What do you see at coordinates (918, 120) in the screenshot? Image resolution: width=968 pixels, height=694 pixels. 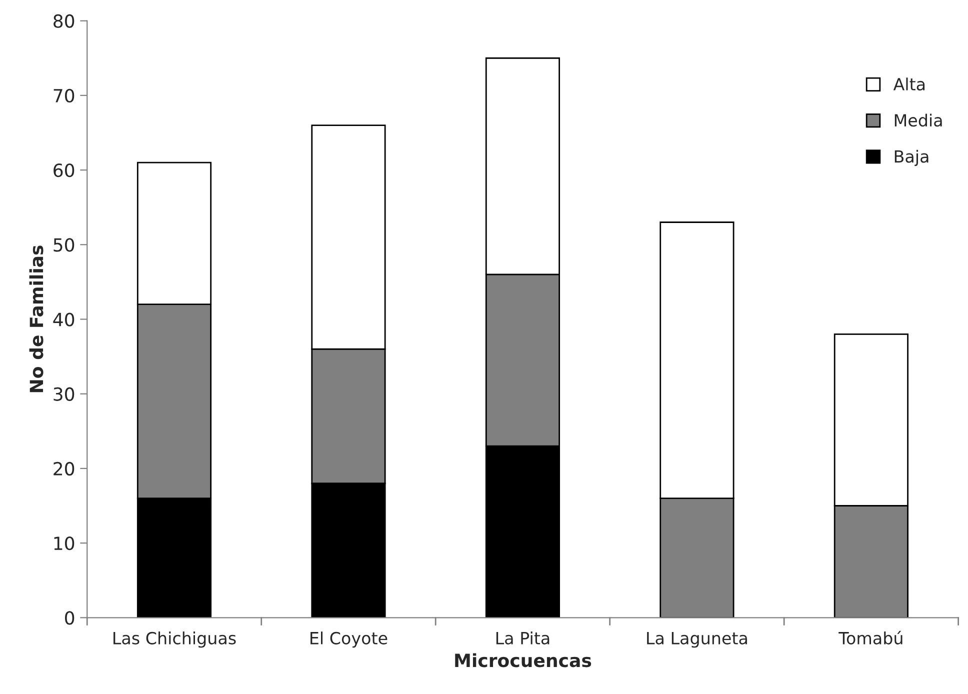 I see `legend-label: Media` at bounding box center [918, 120].